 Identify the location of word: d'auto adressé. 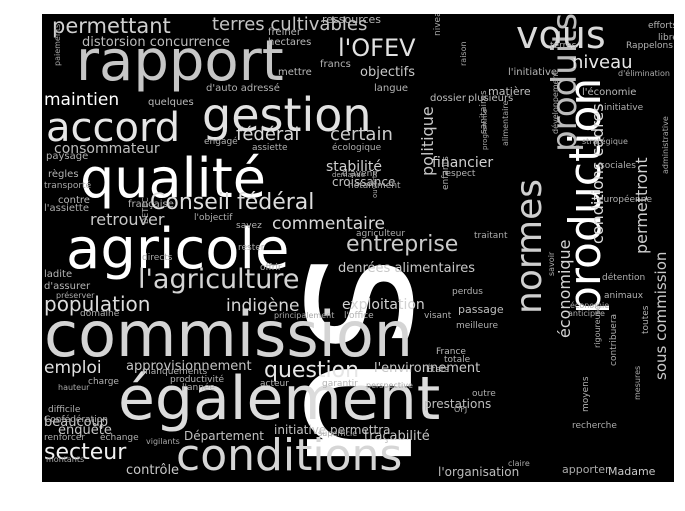
(243, 88).